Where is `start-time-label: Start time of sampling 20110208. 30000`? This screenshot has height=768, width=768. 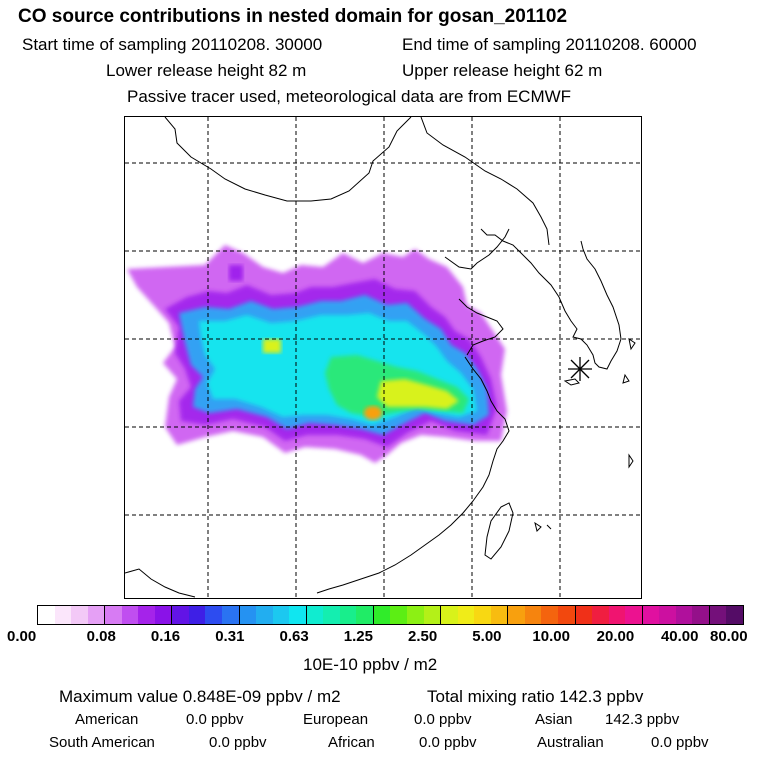
start-time-label: Start time of sampling 20110208. 30000 is located at coordinates (172, 44).